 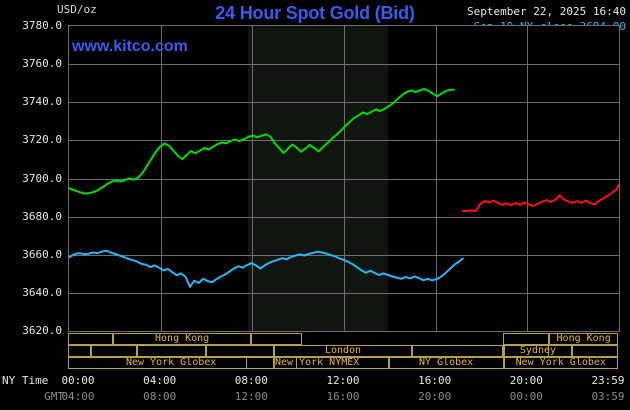 What do you see at coordinates (343, 380) in the screenshot?
I see `x-axis-ny-tick-label: 12:00` at bounding box center [343, 380].